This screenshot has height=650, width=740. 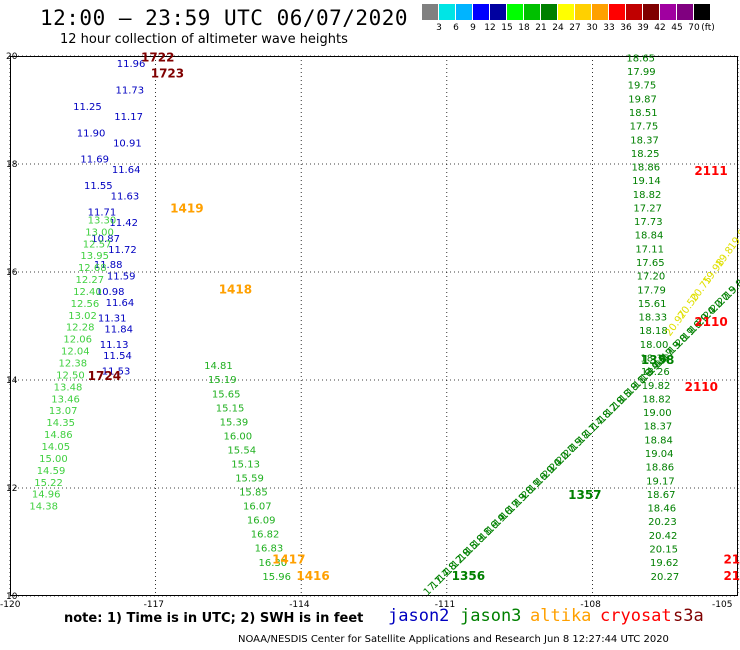 What do you see at coordinates (238, 436) in the screenshot?
I see `jason3-track-mid-value: 16.00` at bounding box center [238, 436].